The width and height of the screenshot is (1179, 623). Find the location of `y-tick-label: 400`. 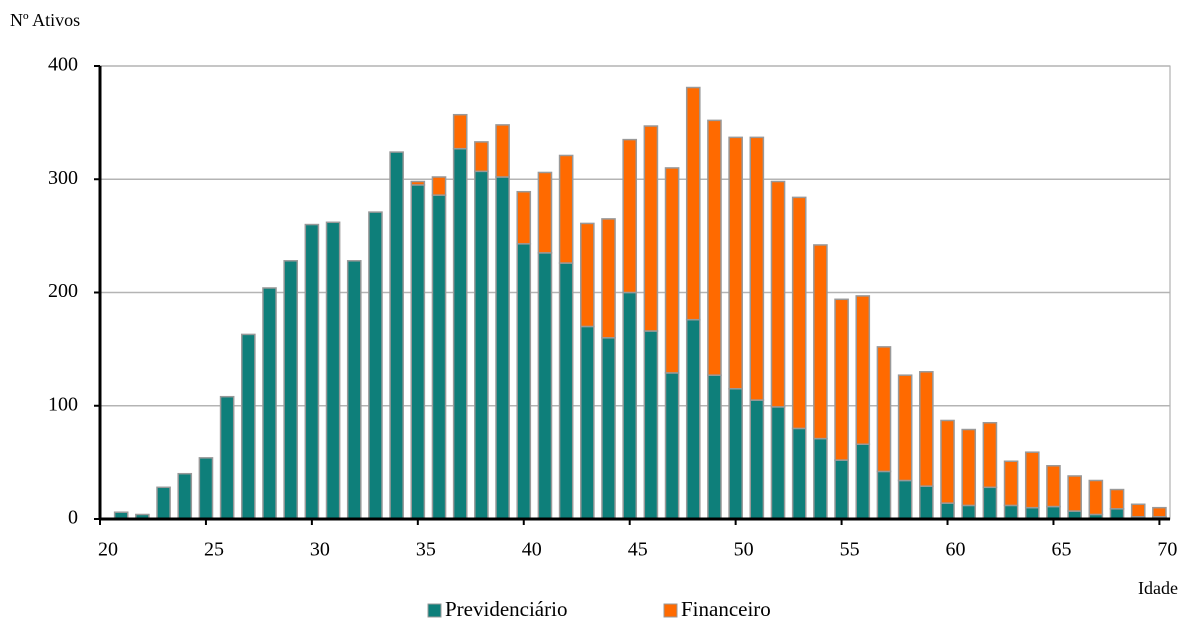

y-tick-label: 400 is located at coordinates (63, 65).